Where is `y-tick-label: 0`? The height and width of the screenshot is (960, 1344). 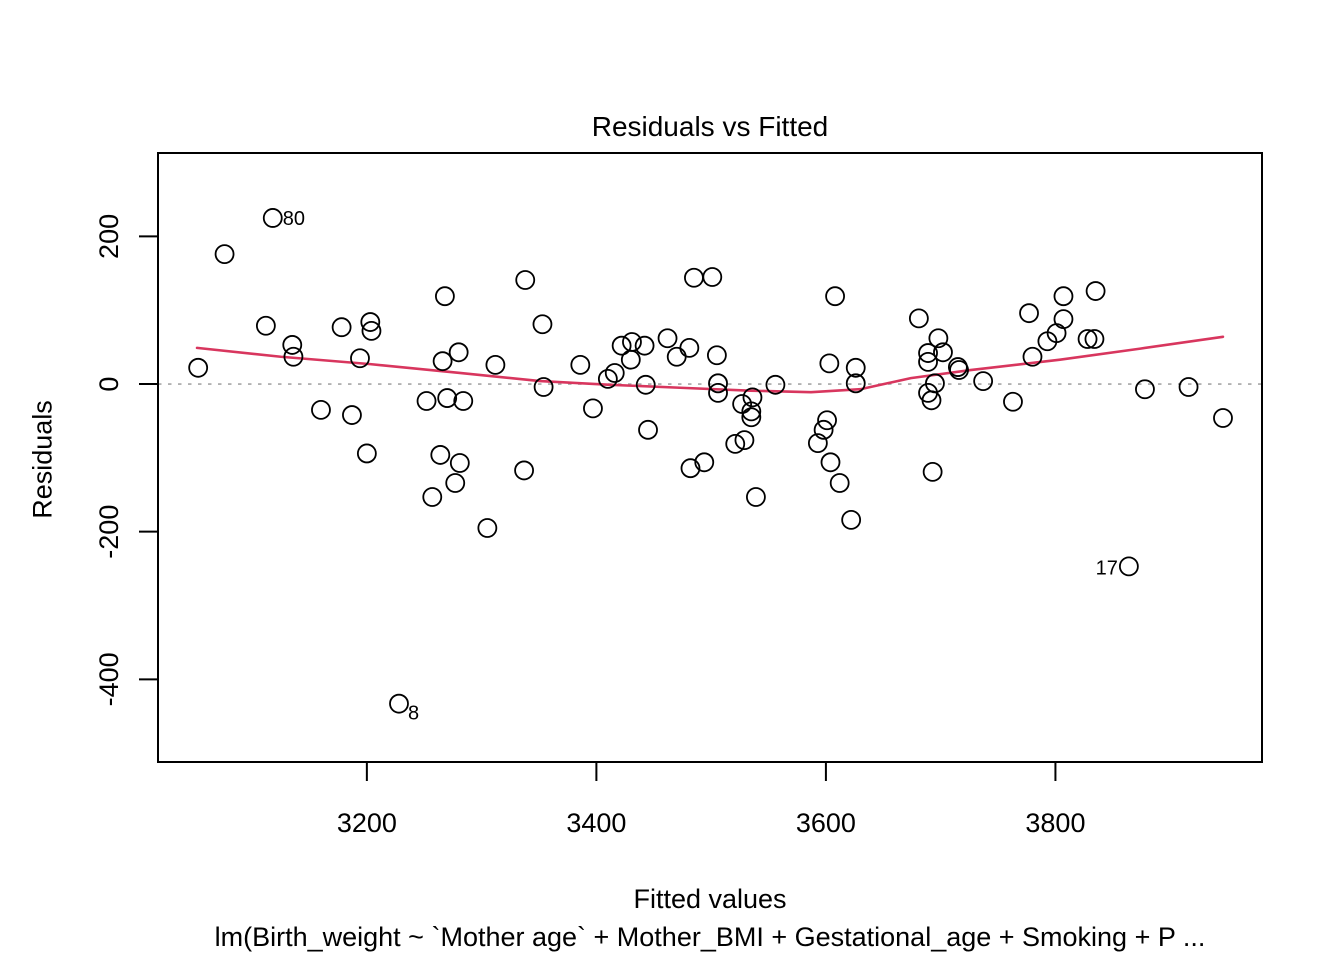
y-tick-label: 0 is located at coordinates (109, 384).